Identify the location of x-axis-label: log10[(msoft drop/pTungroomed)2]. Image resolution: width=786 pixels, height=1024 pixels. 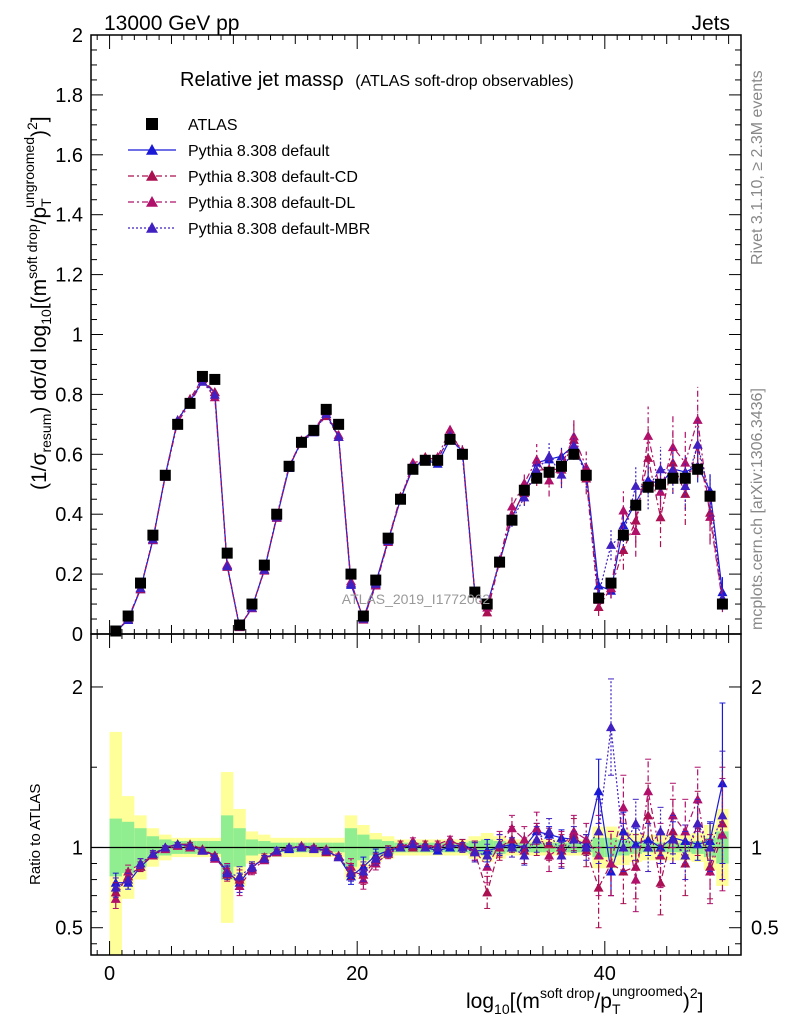
(584, 1000).